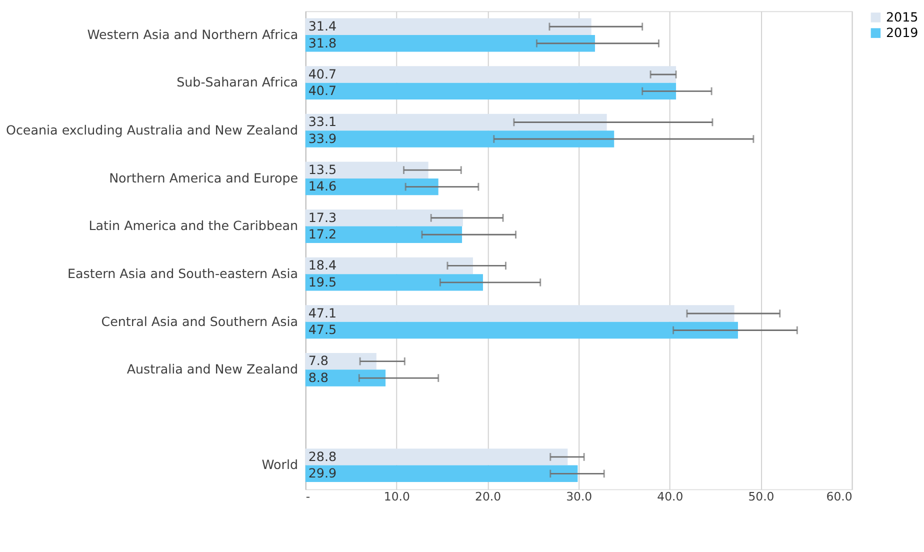 This screenshot has width=924, height=552. I want to click on x-tick-label: -, so click(308, 496).